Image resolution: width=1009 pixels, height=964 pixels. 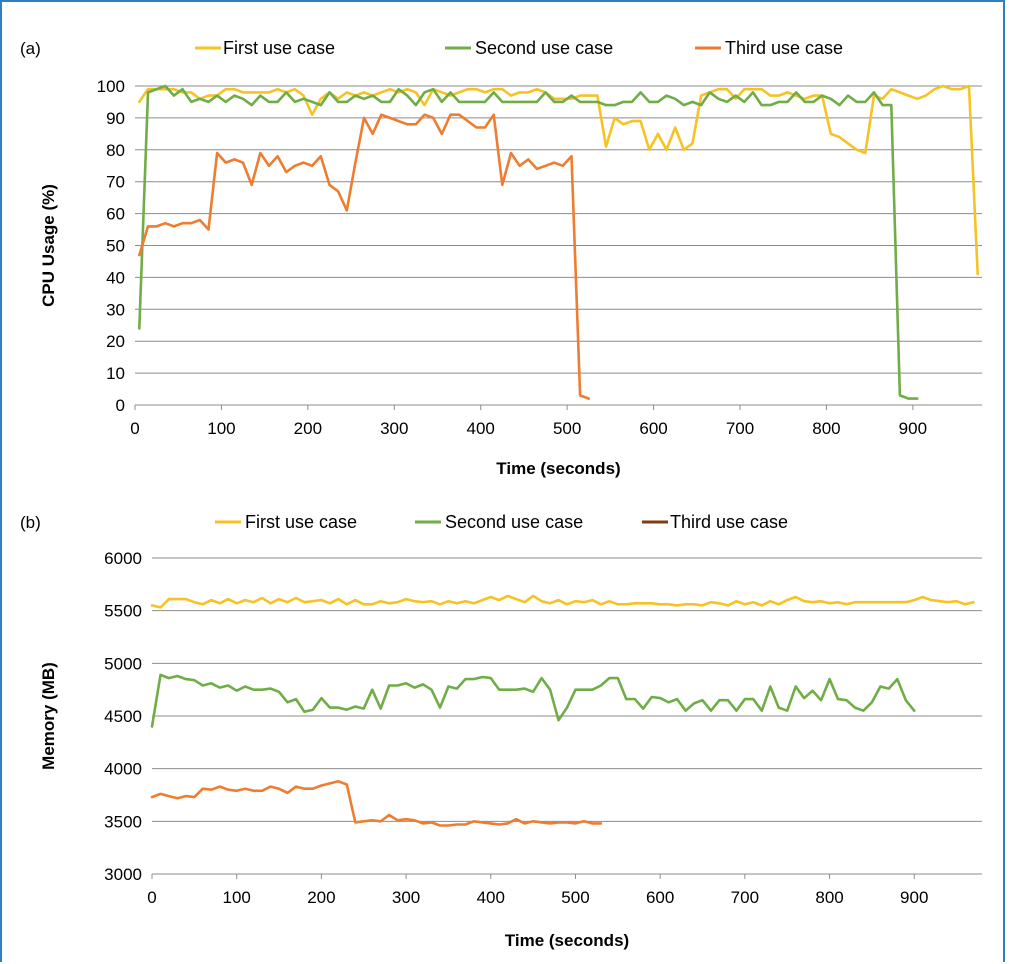 I want to click on y-tick-label: 80, so click(x=115, y=150).